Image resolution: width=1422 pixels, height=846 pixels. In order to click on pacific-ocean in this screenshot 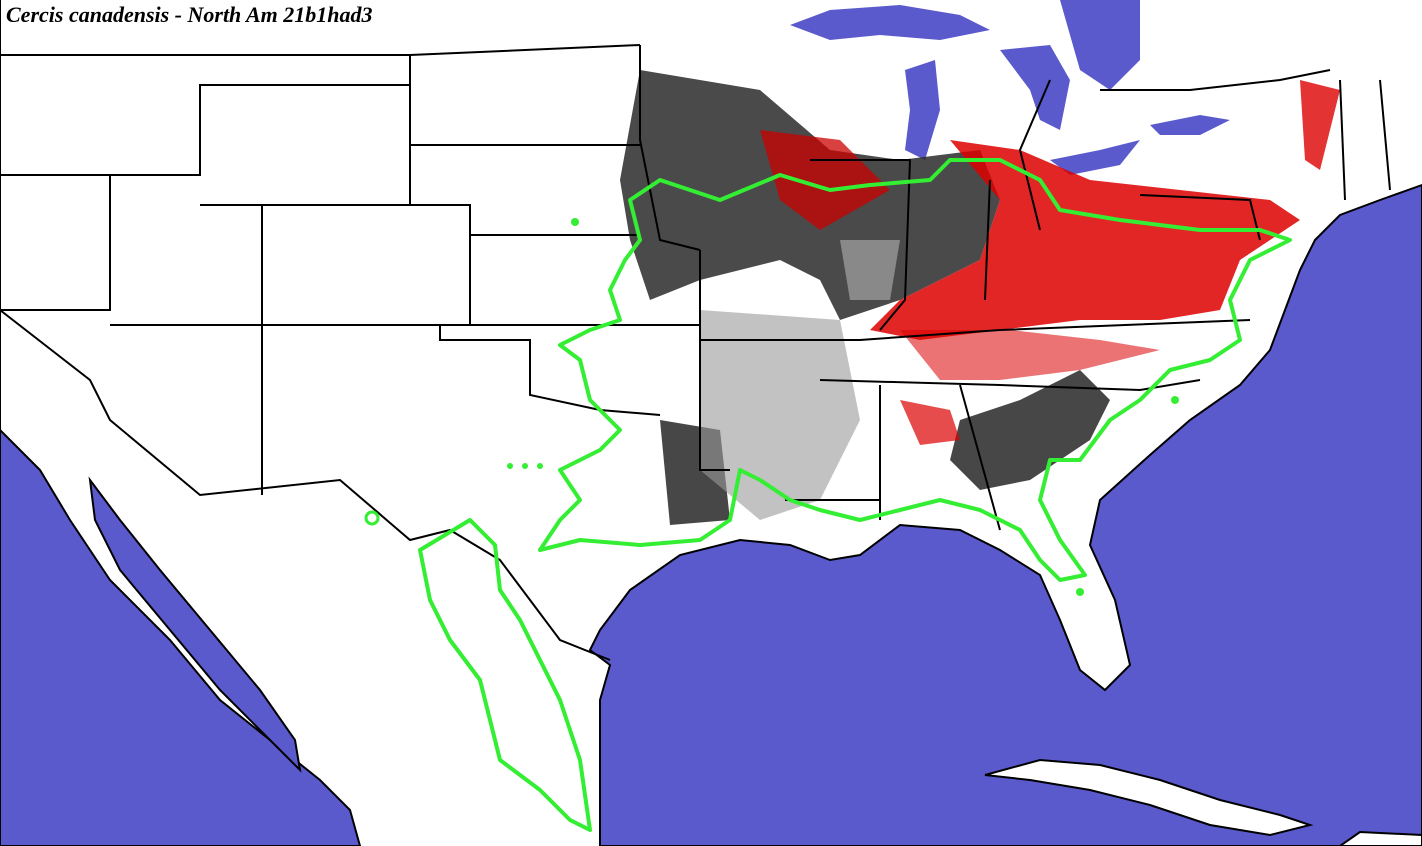, I will do `click(181, 637)`.